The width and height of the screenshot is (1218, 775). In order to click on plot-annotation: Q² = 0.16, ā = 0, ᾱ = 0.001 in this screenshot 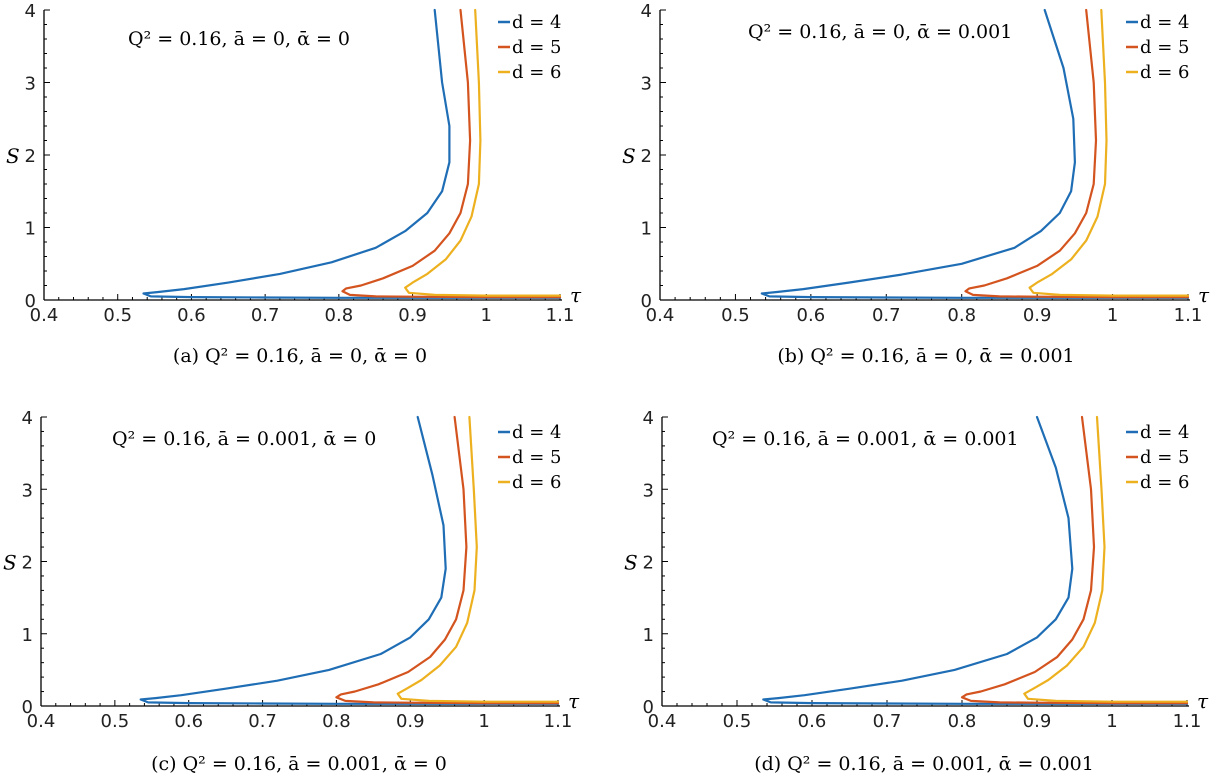, I will do `click(880, 32)`.